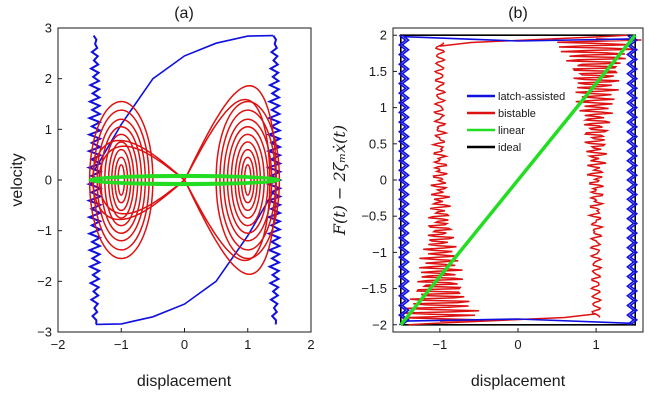  What do you see at coordinates (378, 143) in the screenshot?
I see `panel-b-ytick-label: 0.5` at bounding box center [378, 143].